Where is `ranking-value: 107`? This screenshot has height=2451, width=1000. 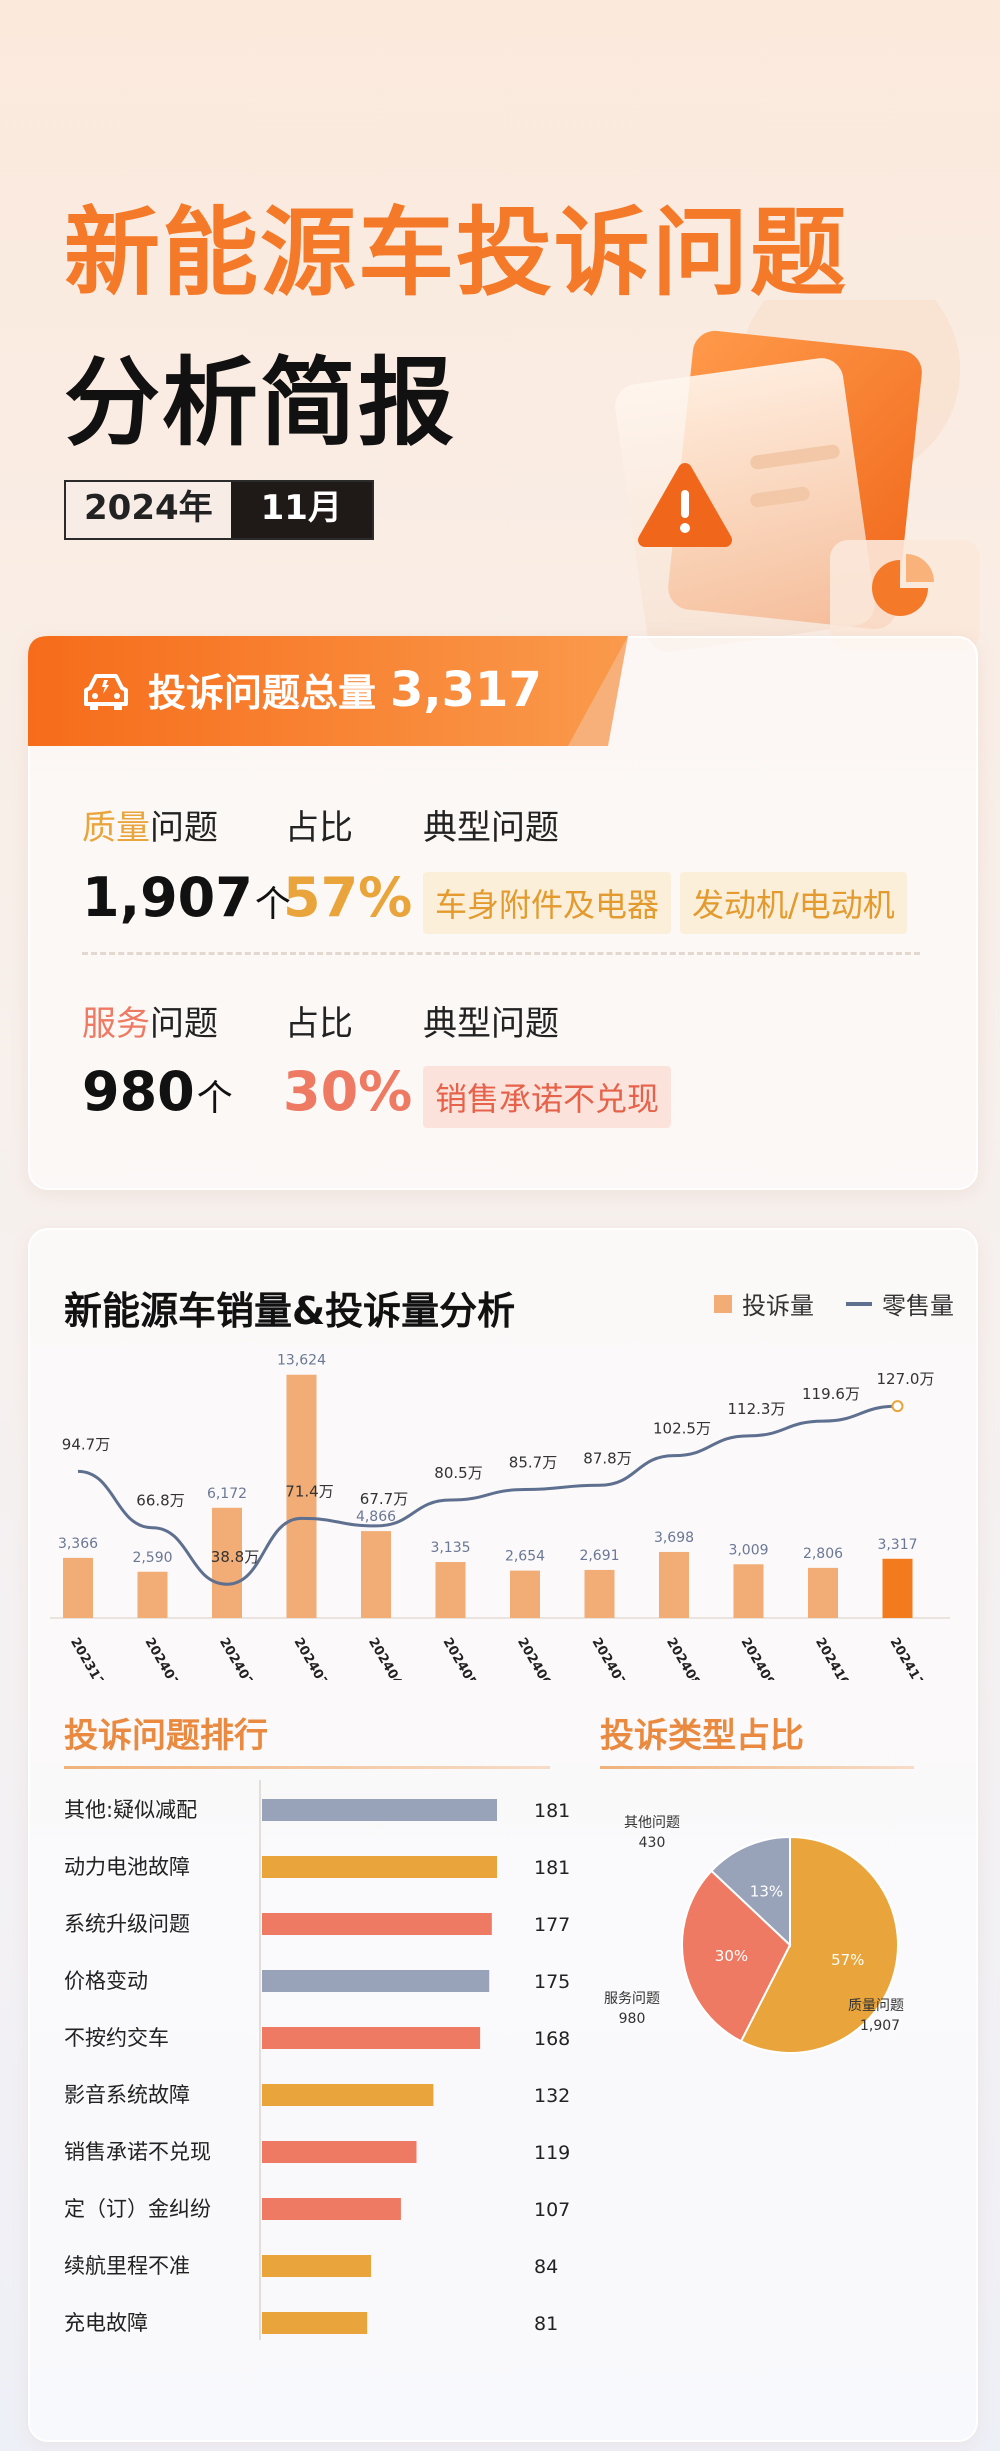
ranking-value: 107 is located at coordinates (552, 2210).